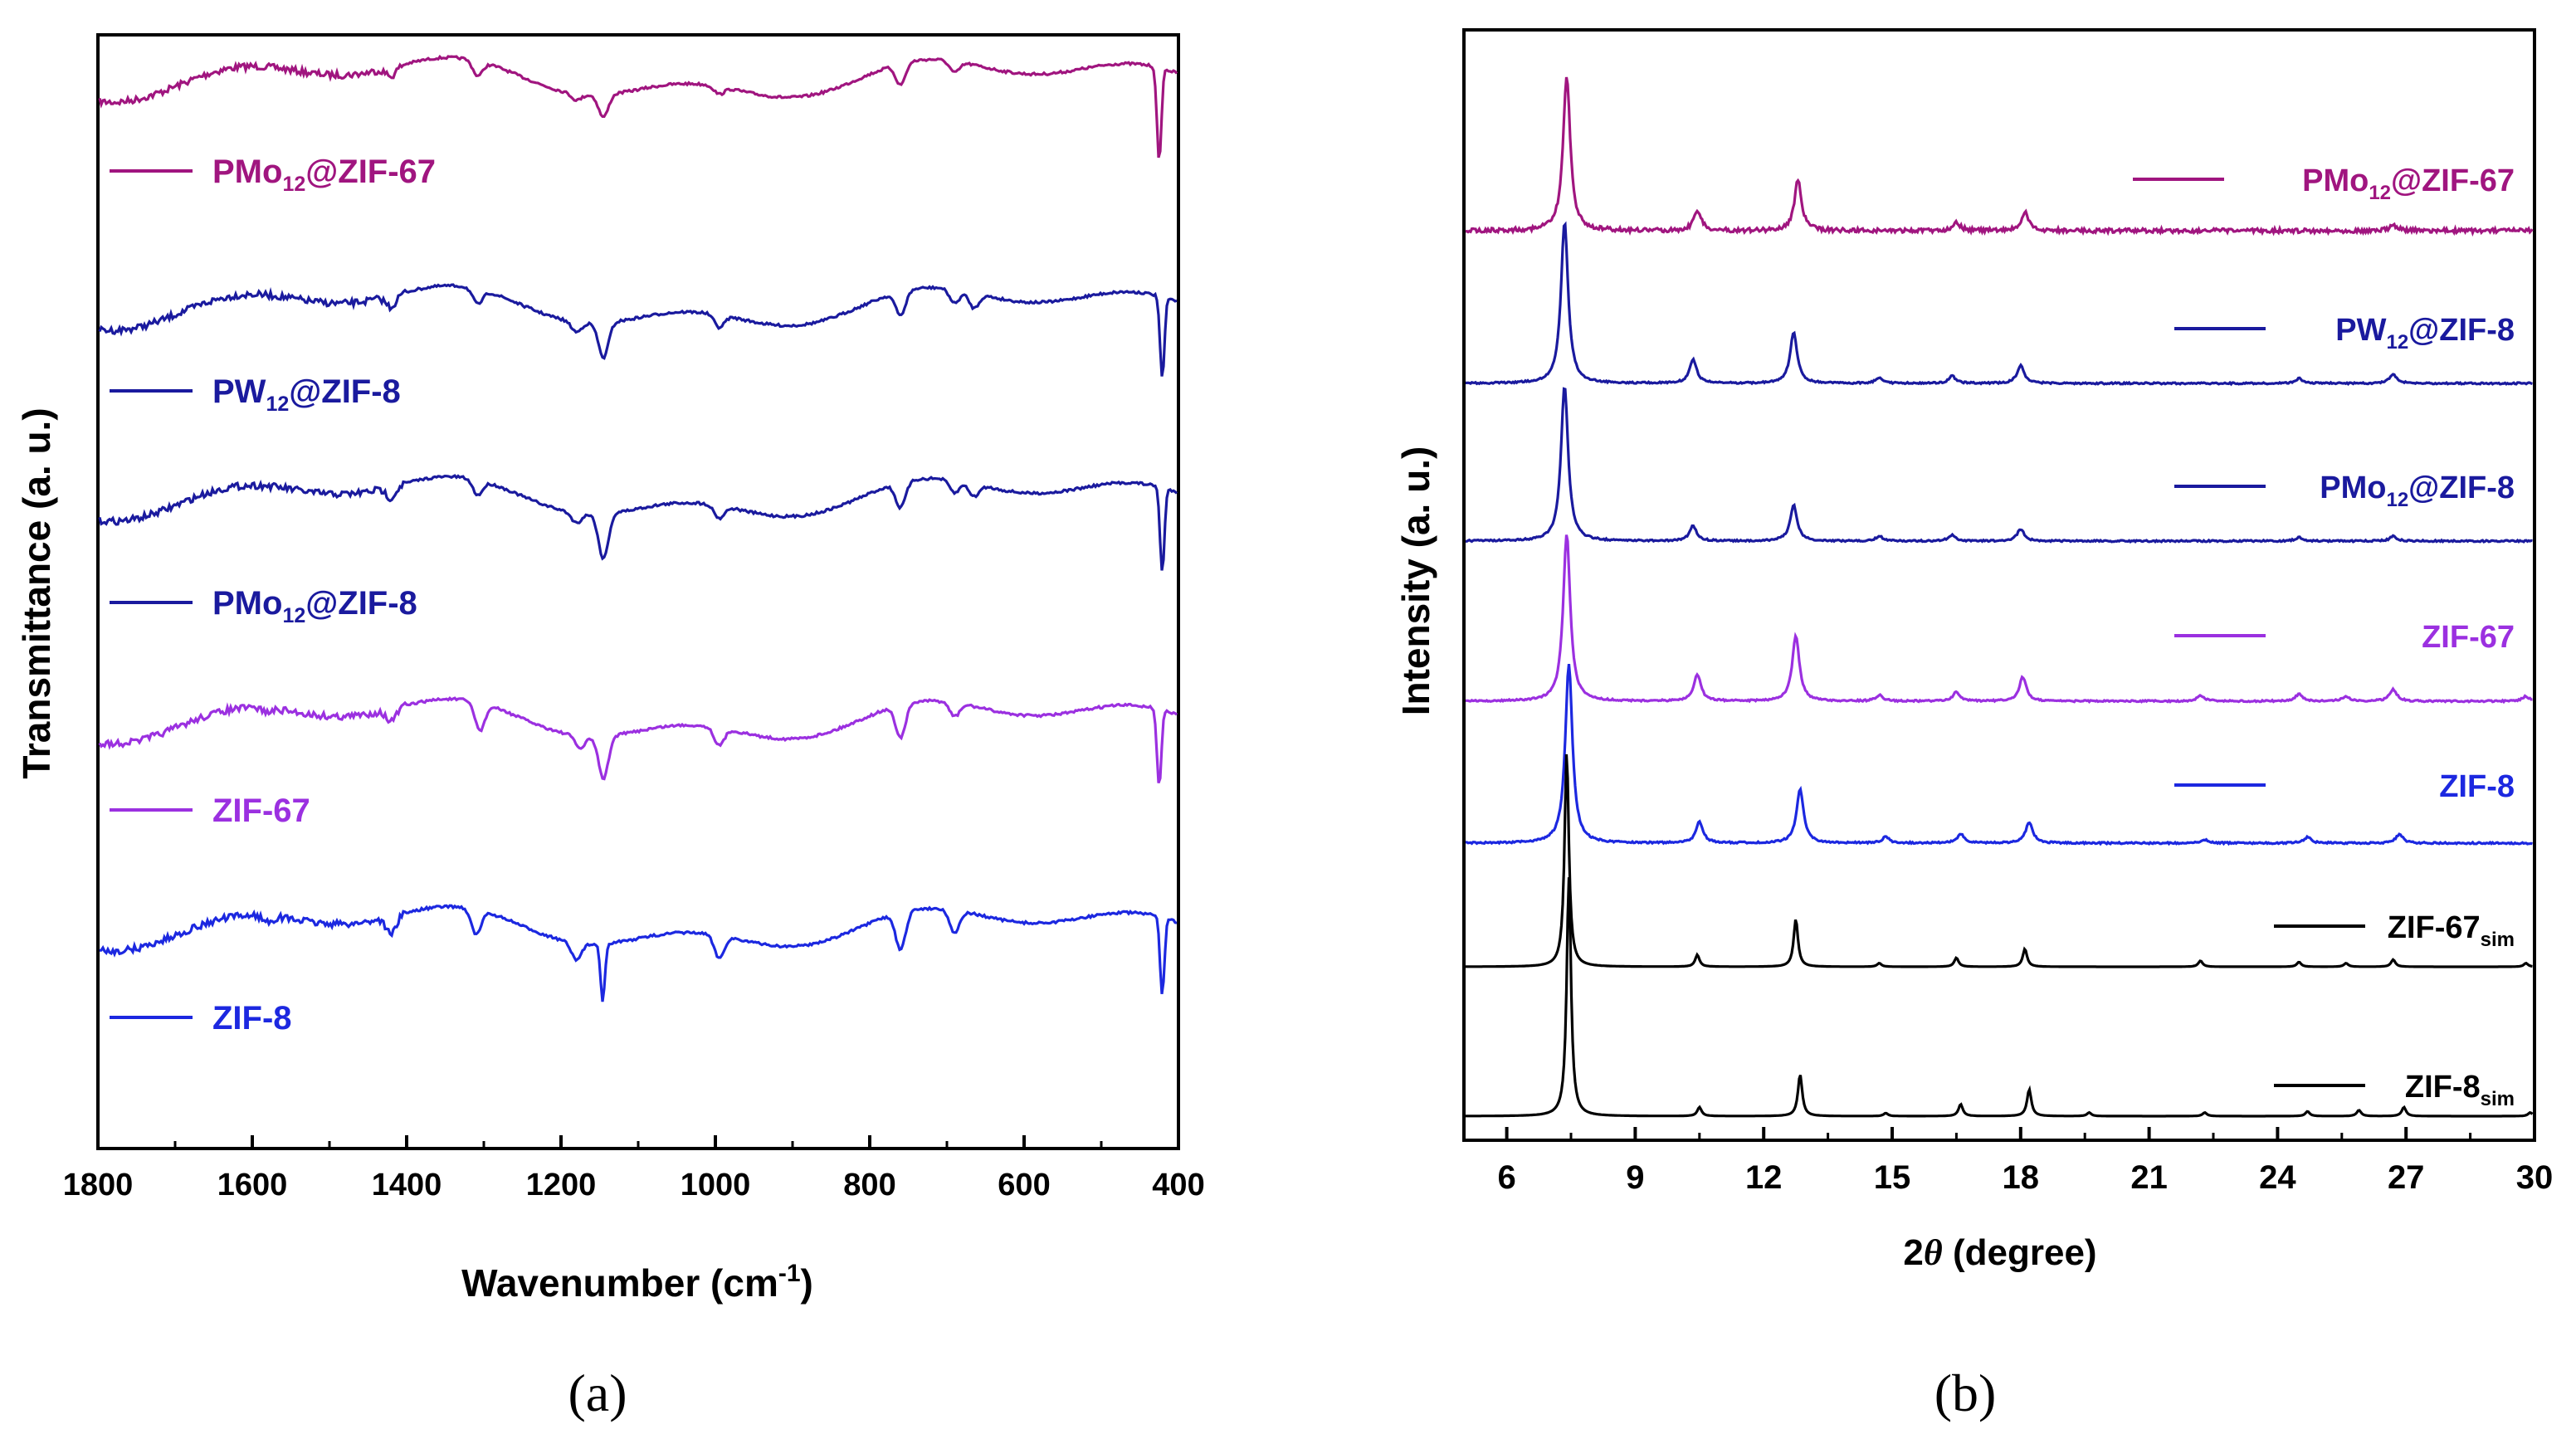 Image resolution: width=2576 pixels, height=1434 pixels. What do you see at coordinates (634, 1169) in the screenshot?
I see `ftir-x-ticks: 1800 1600 1400 1200 1000 800 600 400` at bounding box center [634, 1169].